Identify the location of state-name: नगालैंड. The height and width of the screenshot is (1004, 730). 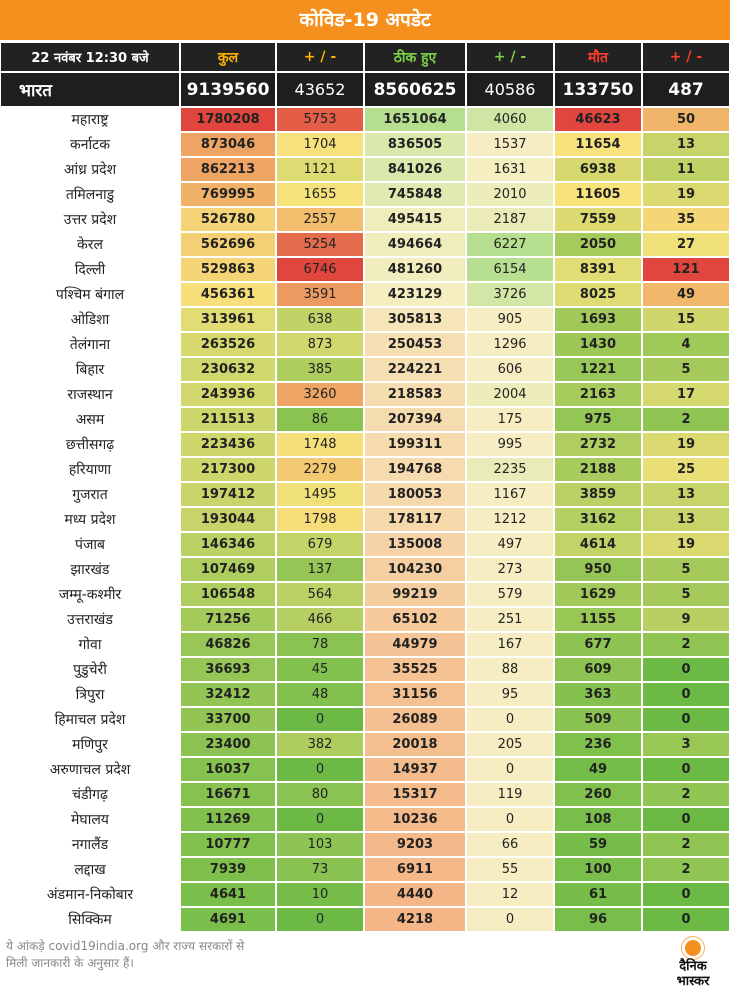
(90, 844).